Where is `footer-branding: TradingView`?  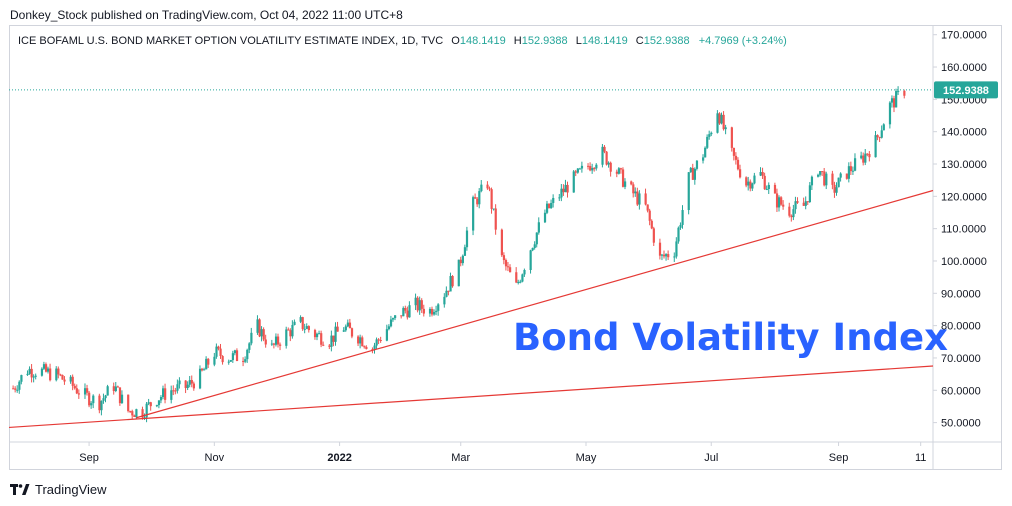 footer-branding: TradingView is located at coordinates (58, 489).